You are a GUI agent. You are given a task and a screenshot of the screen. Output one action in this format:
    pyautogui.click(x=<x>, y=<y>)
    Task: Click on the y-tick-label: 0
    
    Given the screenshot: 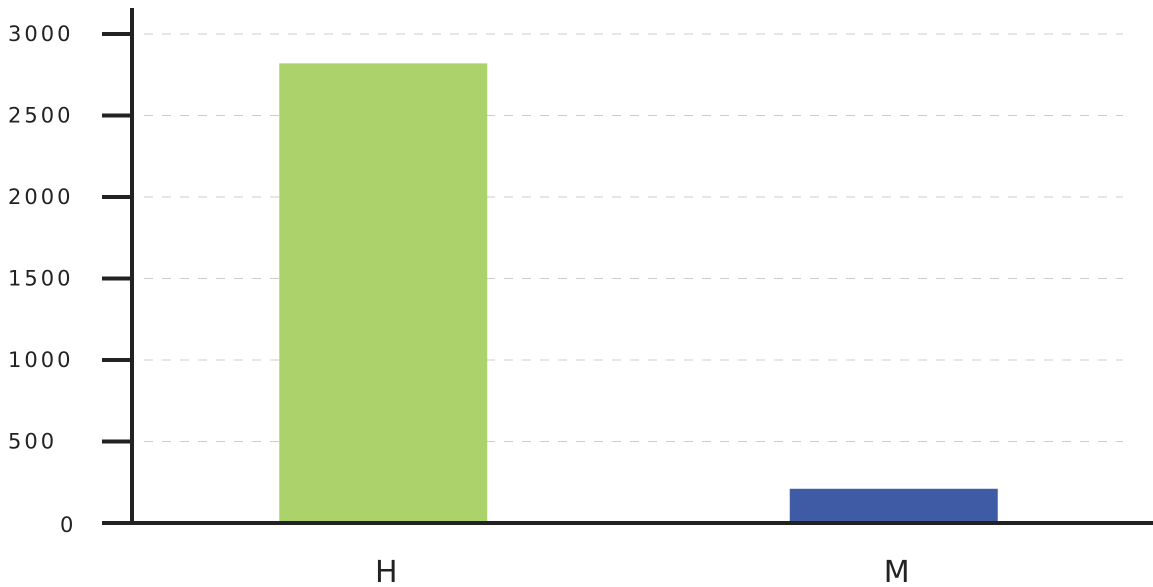 What is the action you would take?
    pyautogui.click(x=68, y=525)
    